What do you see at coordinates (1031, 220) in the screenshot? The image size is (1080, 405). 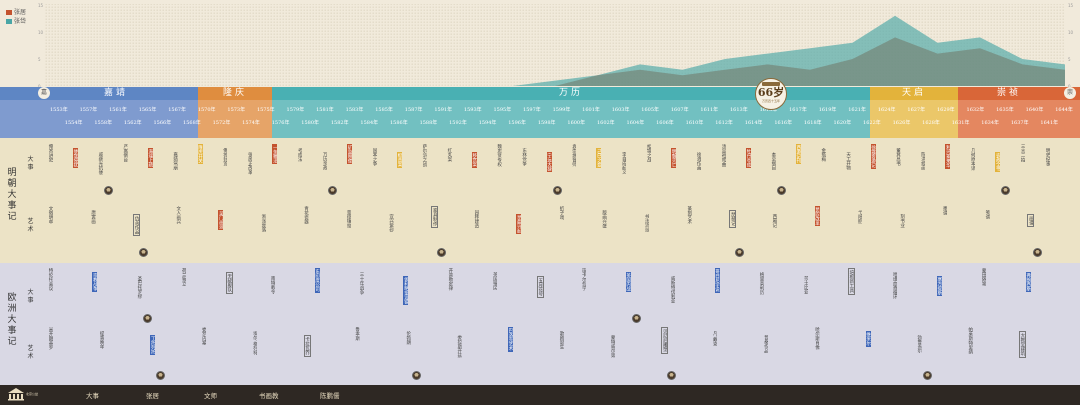 I see `ming-art-entry: 画谱` at bounding box center [1031, 220].